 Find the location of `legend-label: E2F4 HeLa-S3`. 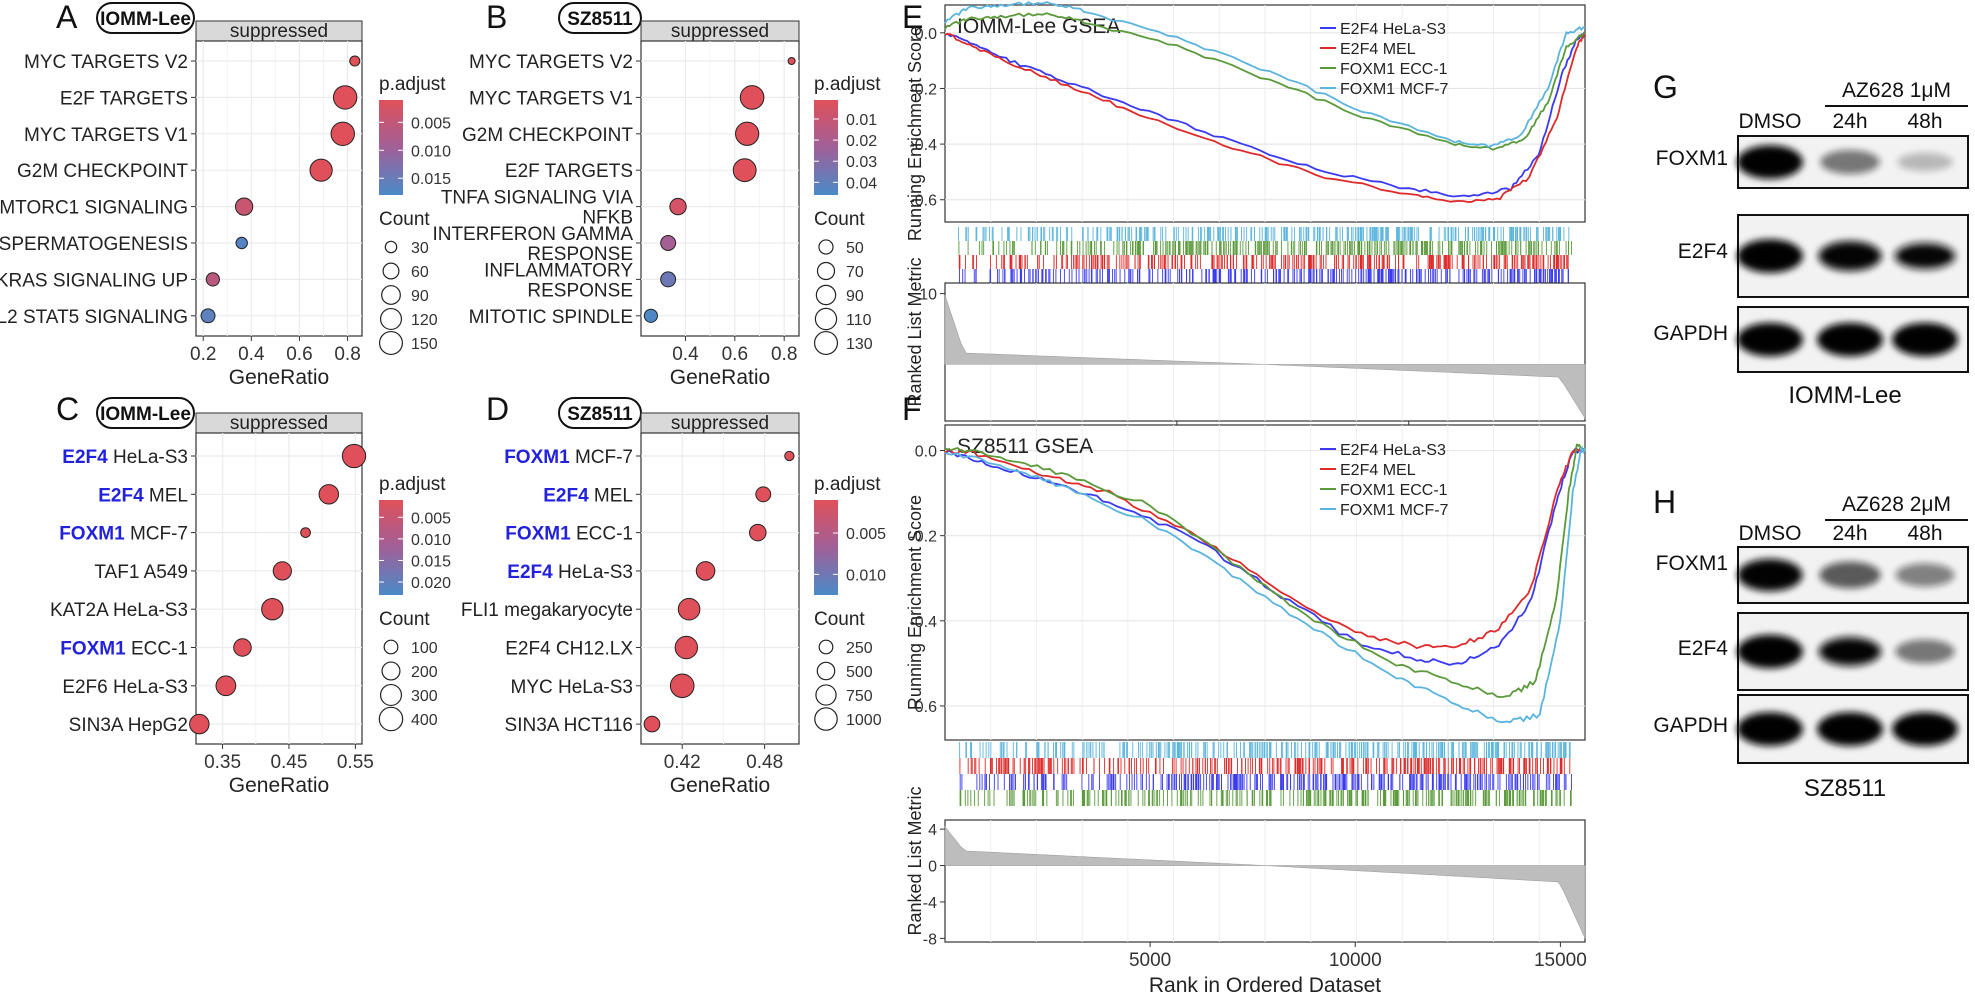

legend-label: E2F4 HeLa-S3 is located at coordinates (1393, 29).